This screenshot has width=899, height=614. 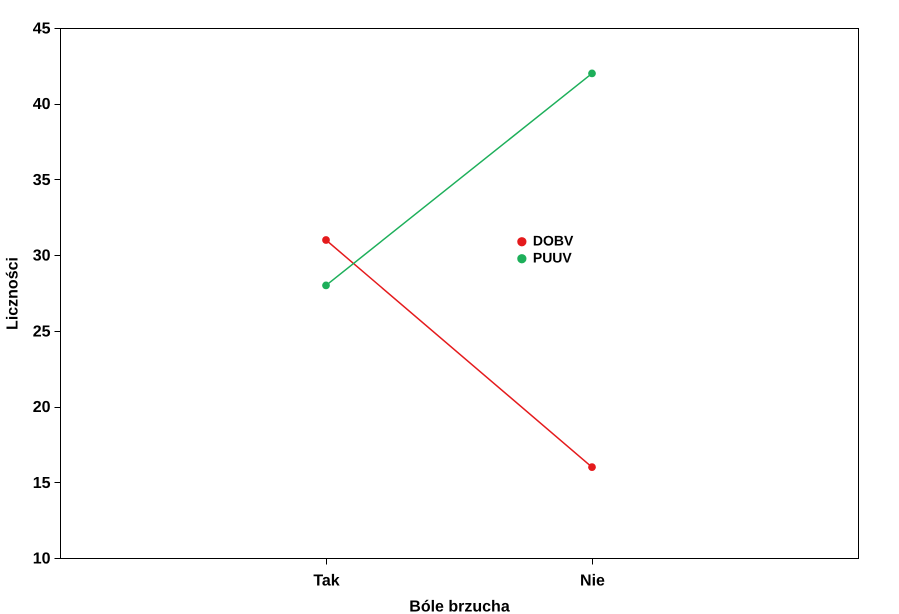 I want to click on y-axis-title: Liczności, so click(x=13, y=293).